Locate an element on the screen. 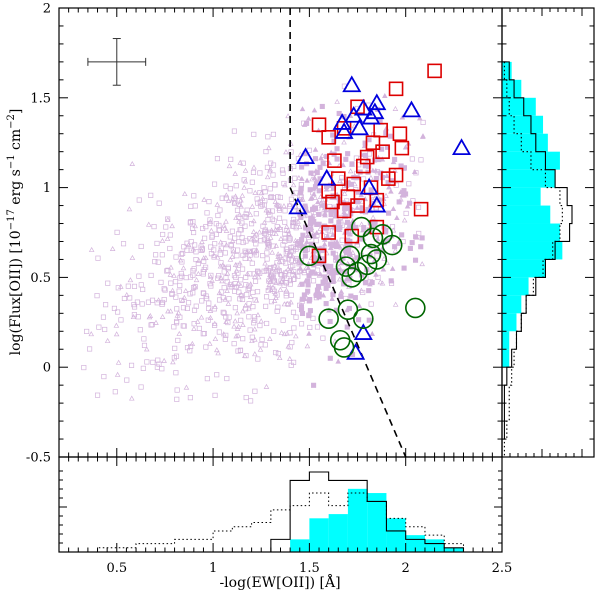 The image size is (600, 596). error-bar-cross is located at coordinates (117, 62).